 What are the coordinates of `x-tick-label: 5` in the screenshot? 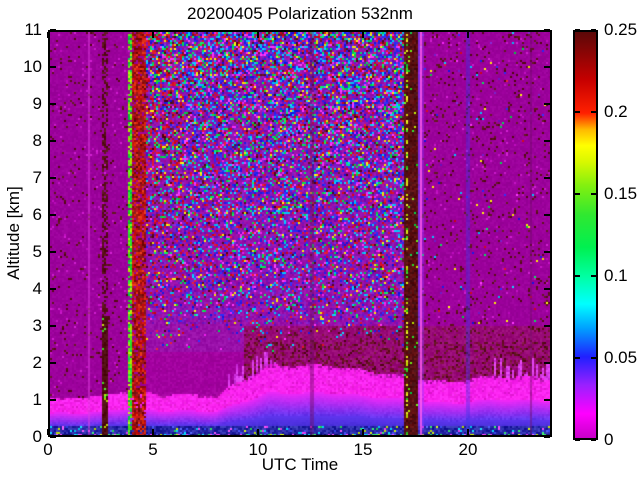 It's located at (153, 449).